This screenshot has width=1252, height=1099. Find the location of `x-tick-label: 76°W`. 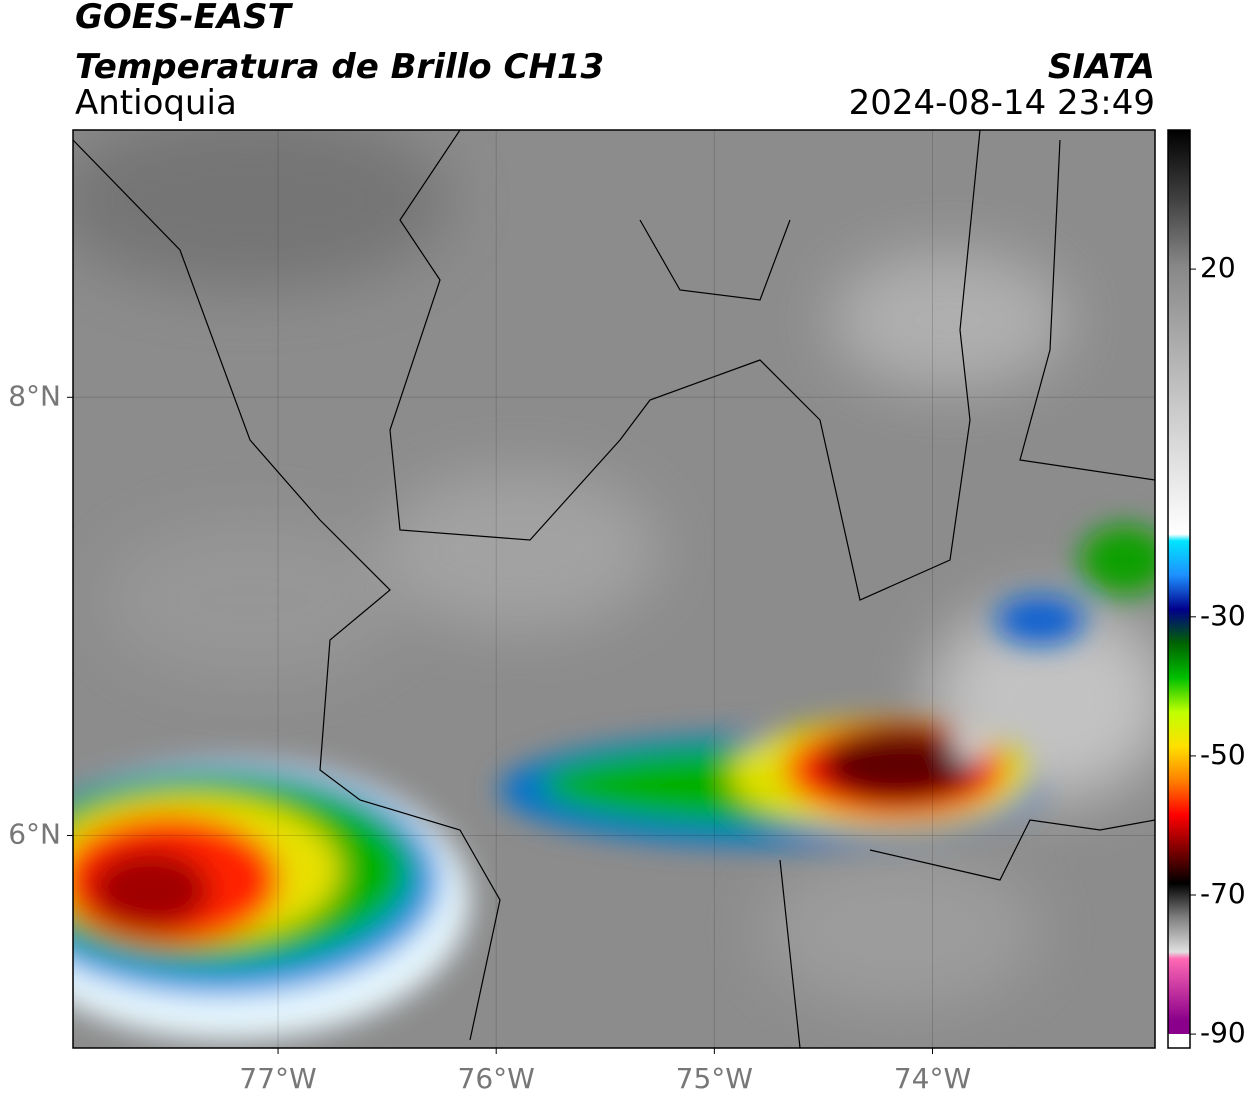

x-tick-label: 76°W is located at coordinates (496, 1078).